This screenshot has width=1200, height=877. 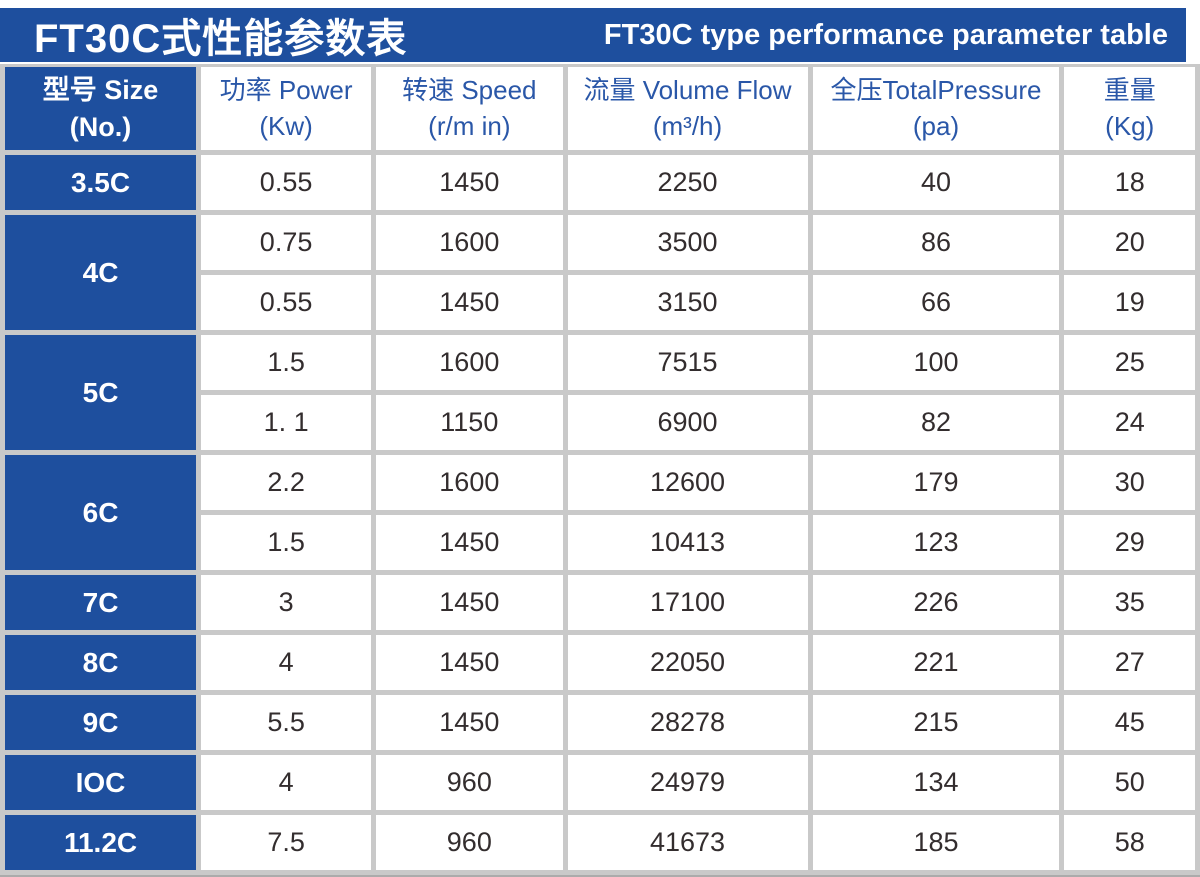 I want to click on table-row: 0.55 1450 3150 66 19, so click(x=600, y=302).